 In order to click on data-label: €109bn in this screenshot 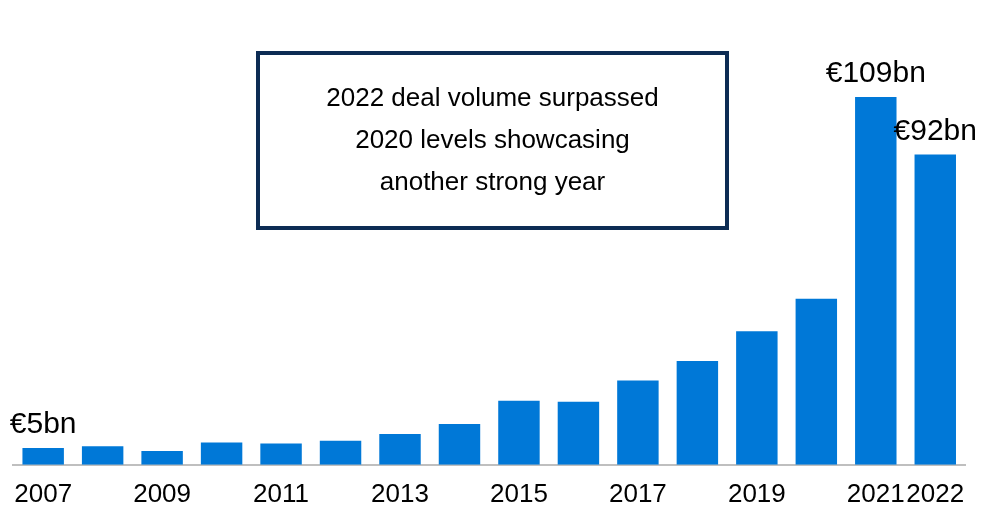, I will do `click(875, 72)`.